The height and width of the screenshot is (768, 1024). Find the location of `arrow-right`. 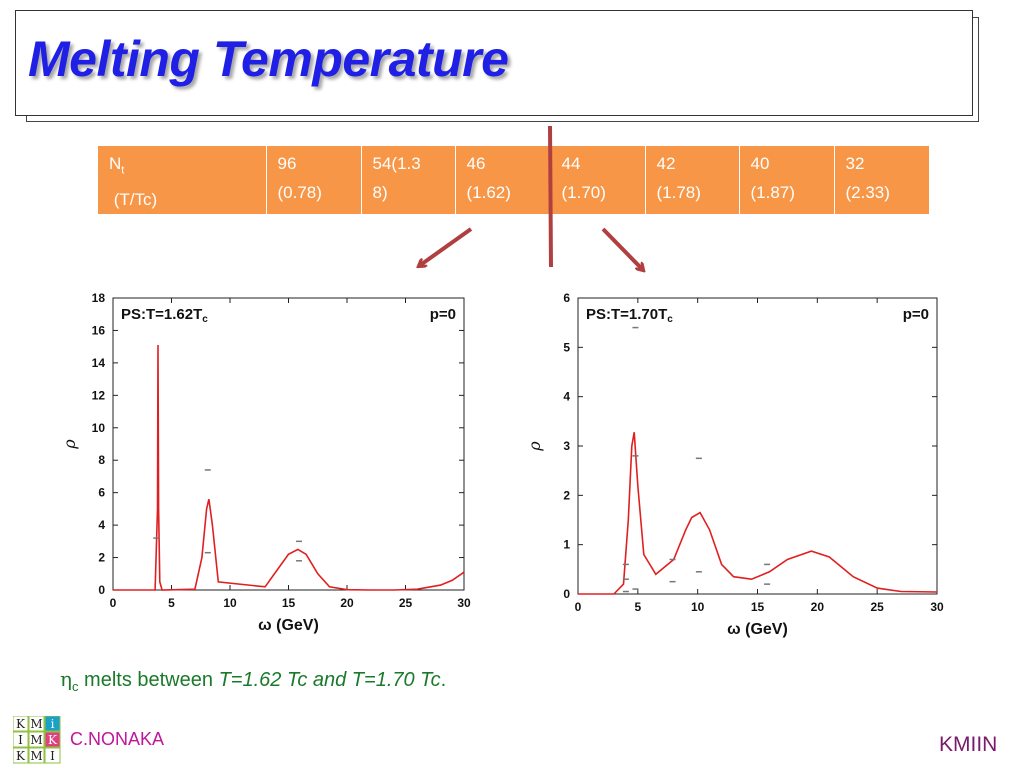

arrow-right is located at coordinates (622, 248).